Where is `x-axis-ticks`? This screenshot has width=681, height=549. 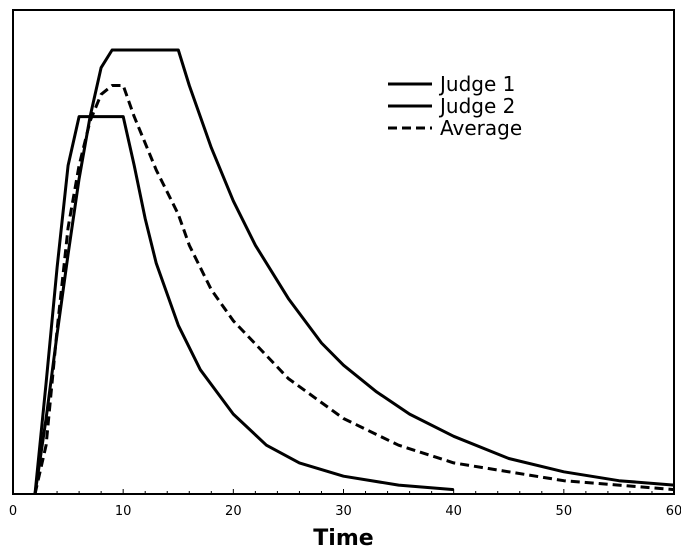 x-axis-ticks is located at coordinates (343, 491).